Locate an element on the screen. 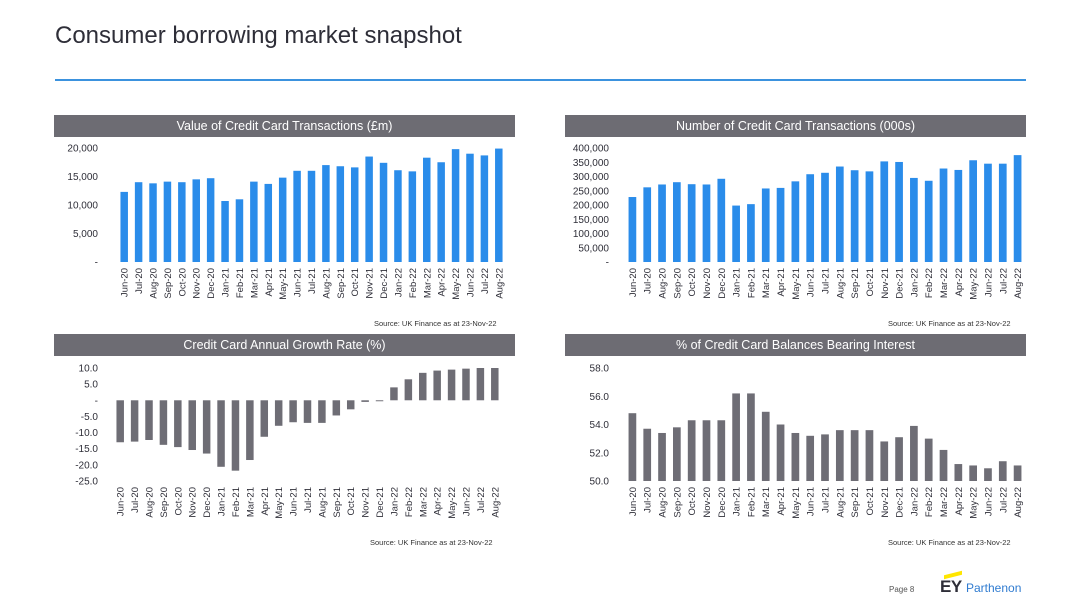 This screenshot has height=608, width=1080. chart-title: Value of Credit Card Transactions (£m) is located at coordinates (284, 126).